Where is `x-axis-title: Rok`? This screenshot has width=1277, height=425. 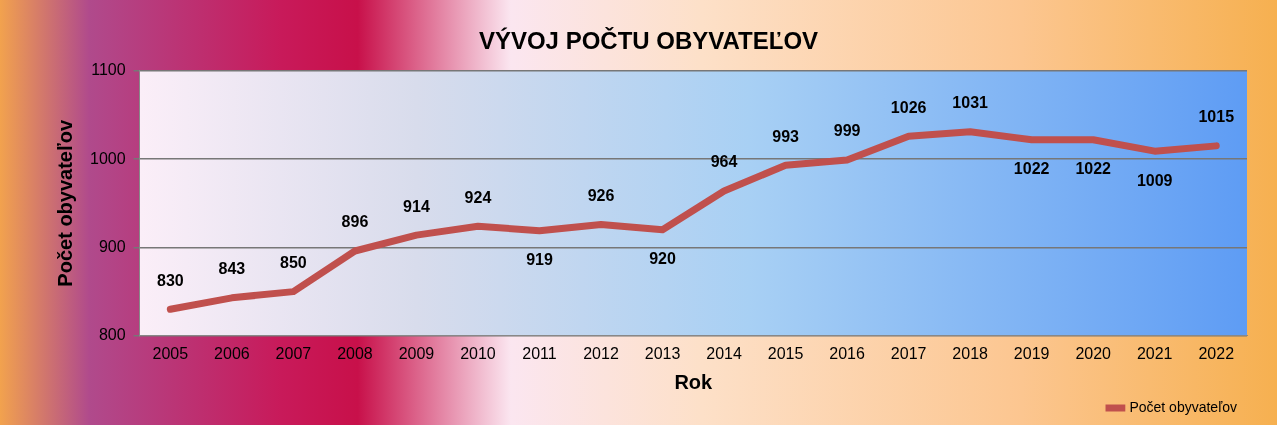 x-axis-title: Rok is located at coordinates (694, 381).